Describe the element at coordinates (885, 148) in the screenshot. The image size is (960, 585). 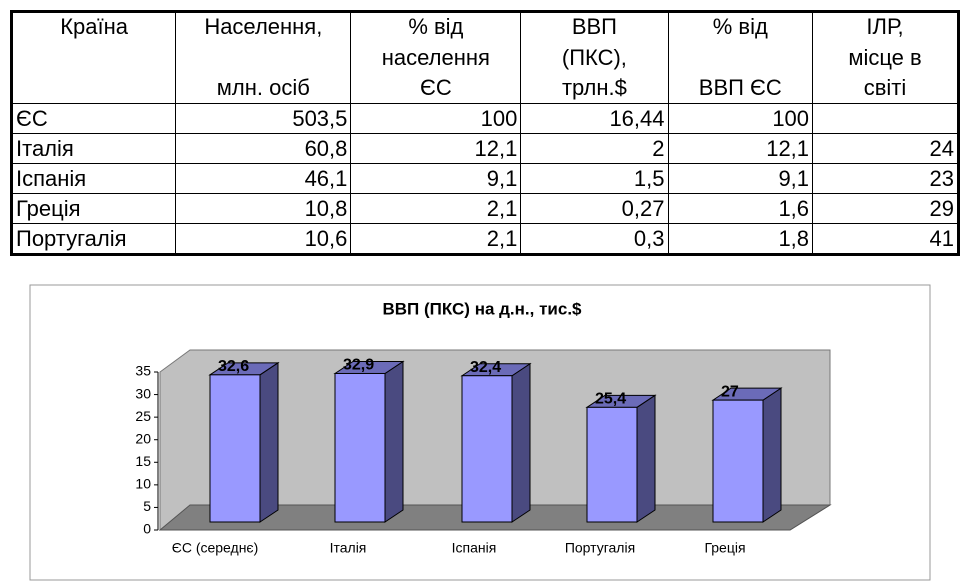
I see `cell: 24` at that location.